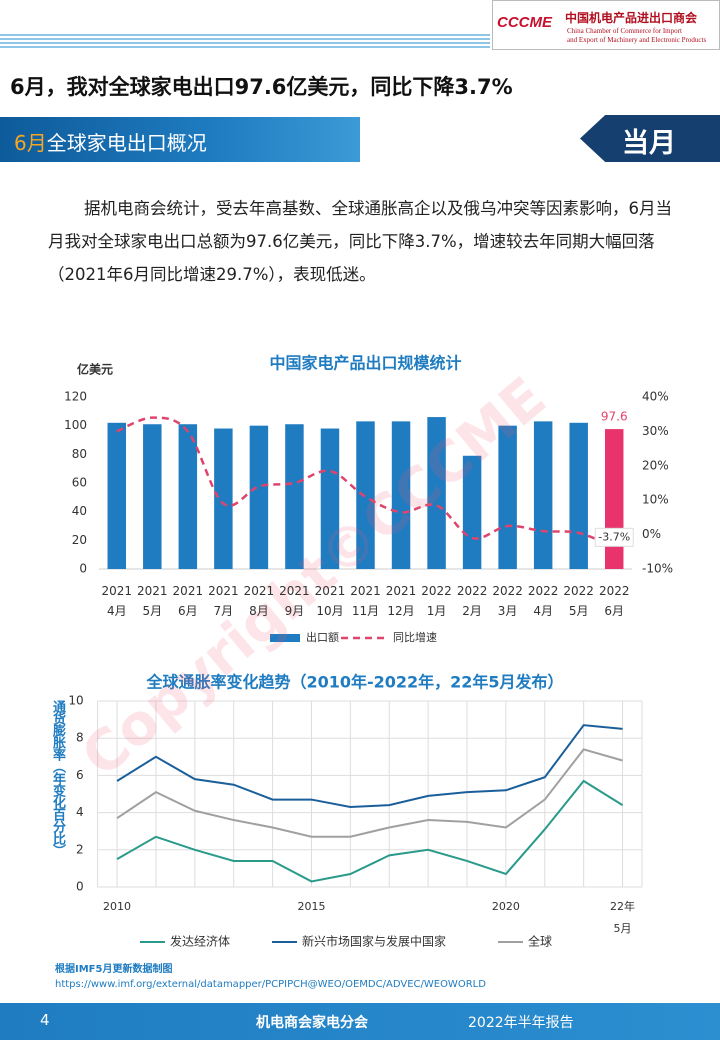  I want to click on x-tick-label: 2021 7月, so click(223, 601).